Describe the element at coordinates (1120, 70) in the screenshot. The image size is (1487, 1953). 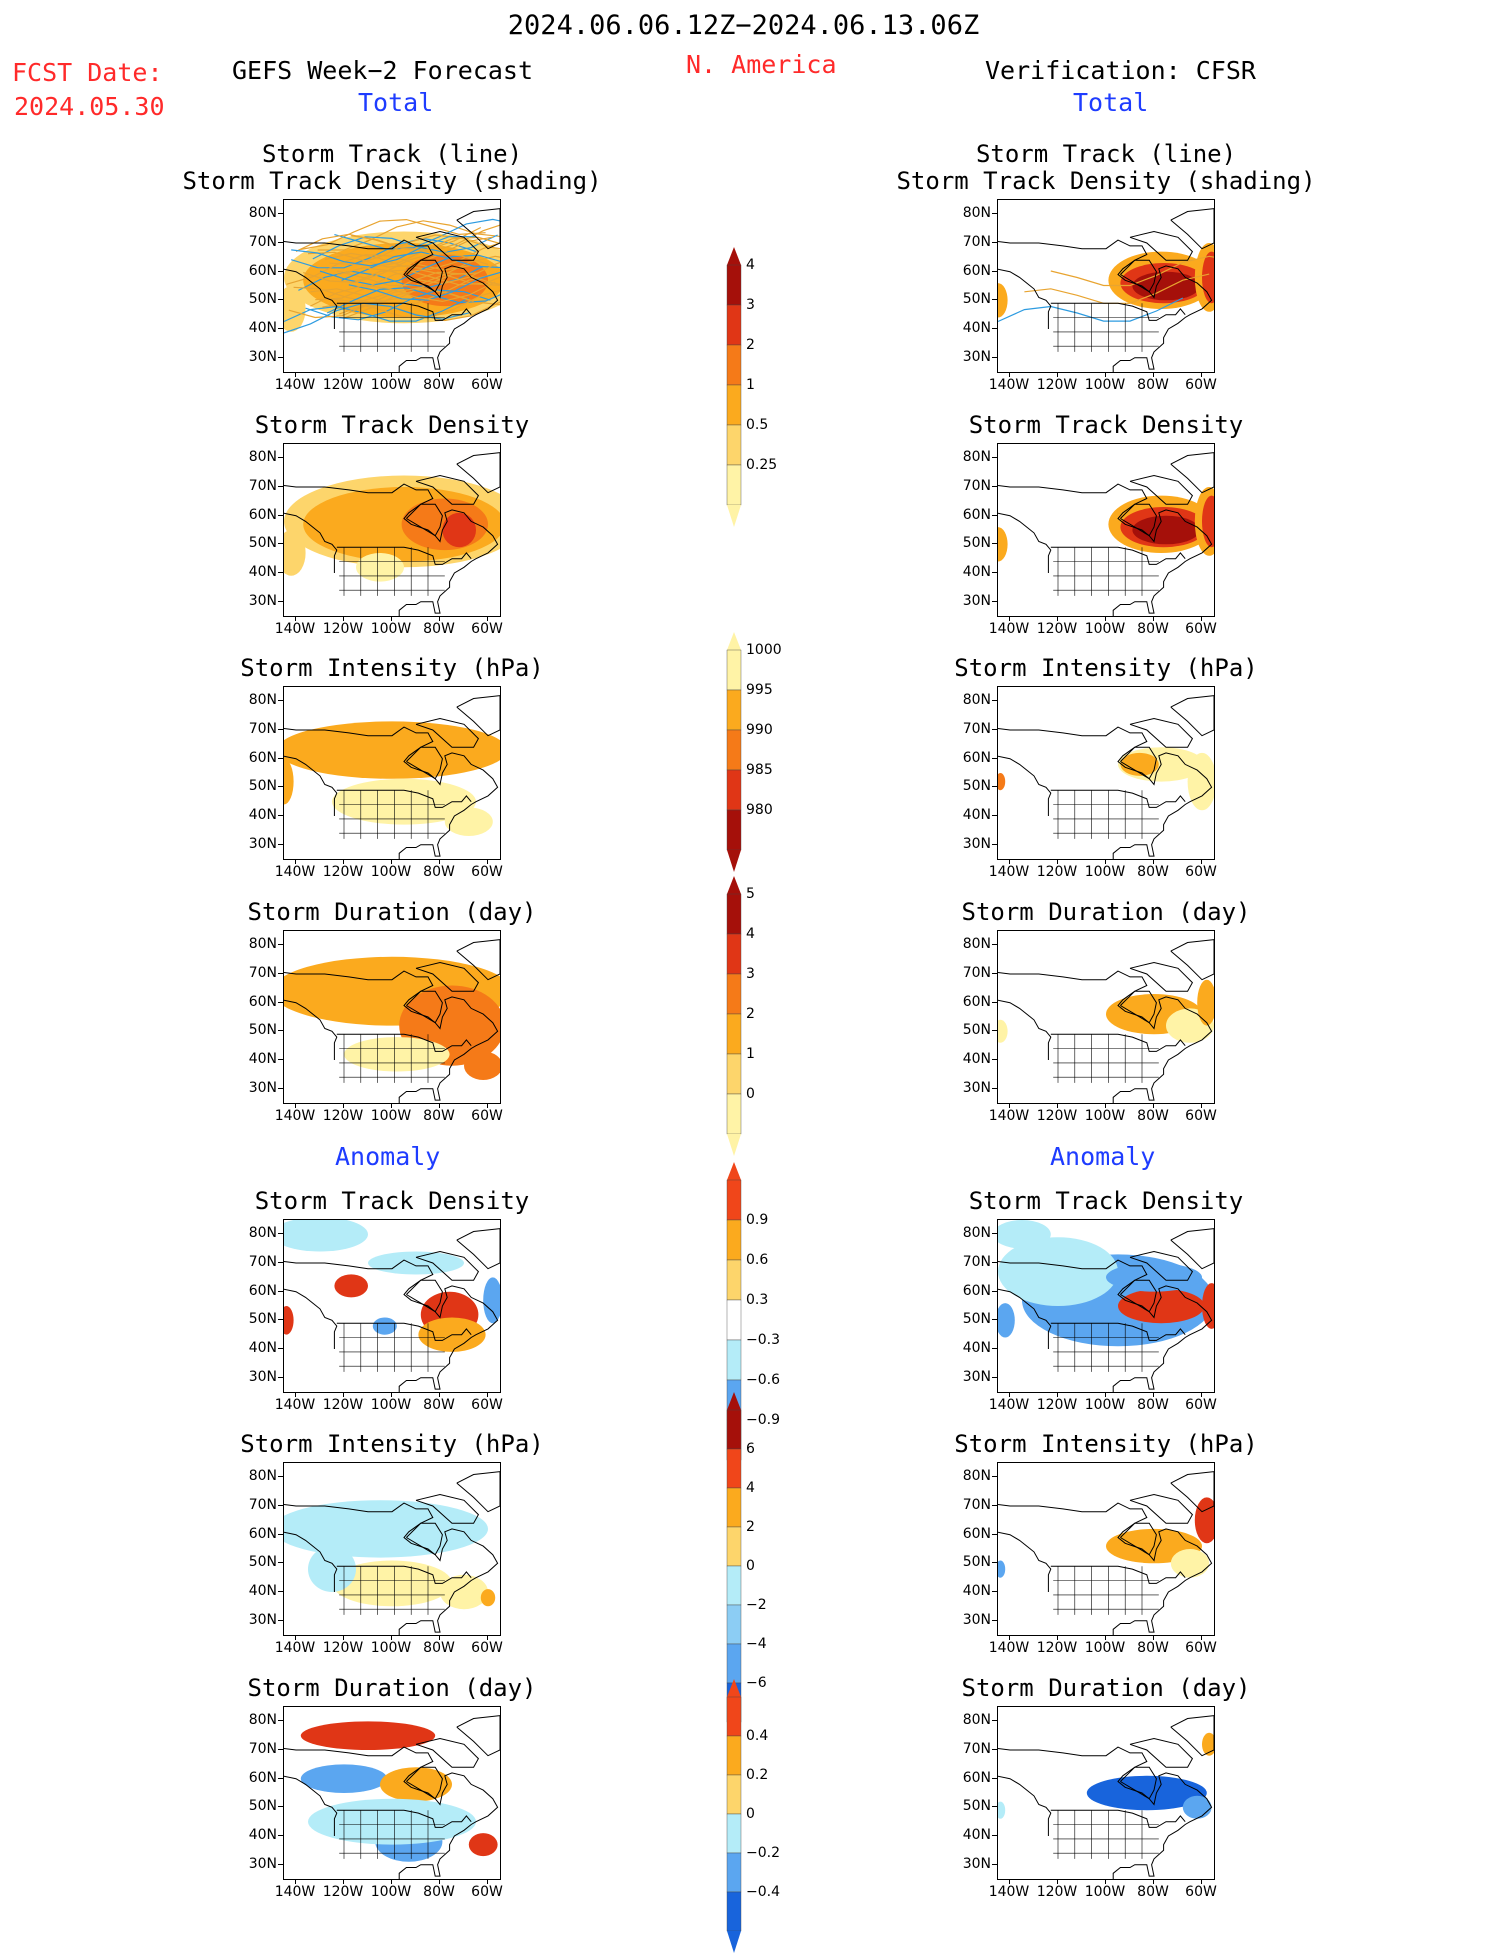
I see `verification-title: Verification: CFSR` at that location.